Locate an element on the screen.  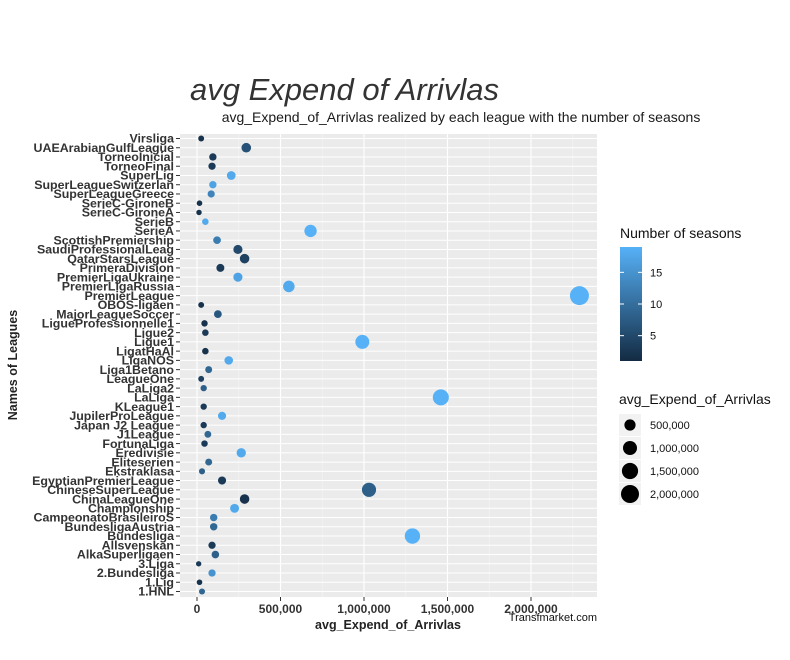
y-tick-label: MajorLeagueSoccer is located at coordinates (115, 314).